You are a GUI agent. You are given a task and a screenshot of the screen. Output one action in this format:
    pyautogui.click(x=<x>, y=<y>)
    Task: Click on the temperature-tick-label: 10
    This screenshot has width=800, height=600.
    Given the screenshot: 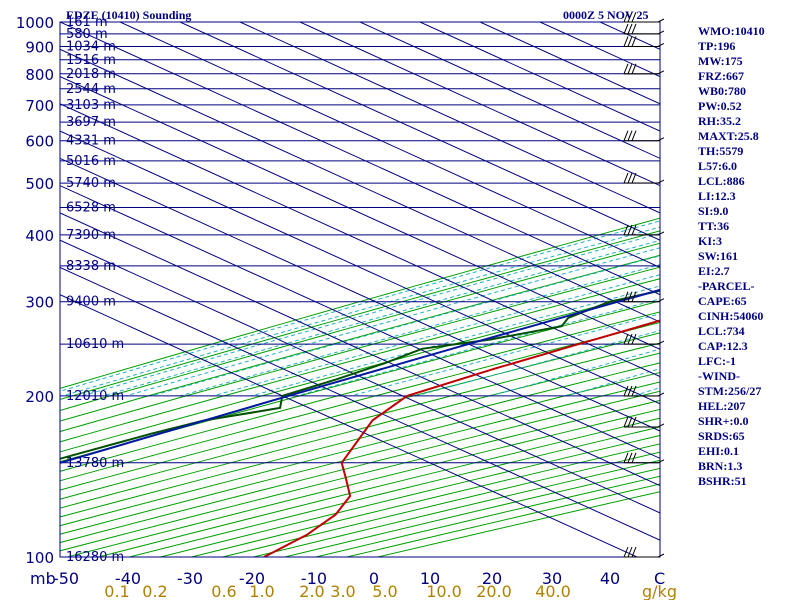 What is the action you would take?
    pyautogui.click(x=430, y=578)
    